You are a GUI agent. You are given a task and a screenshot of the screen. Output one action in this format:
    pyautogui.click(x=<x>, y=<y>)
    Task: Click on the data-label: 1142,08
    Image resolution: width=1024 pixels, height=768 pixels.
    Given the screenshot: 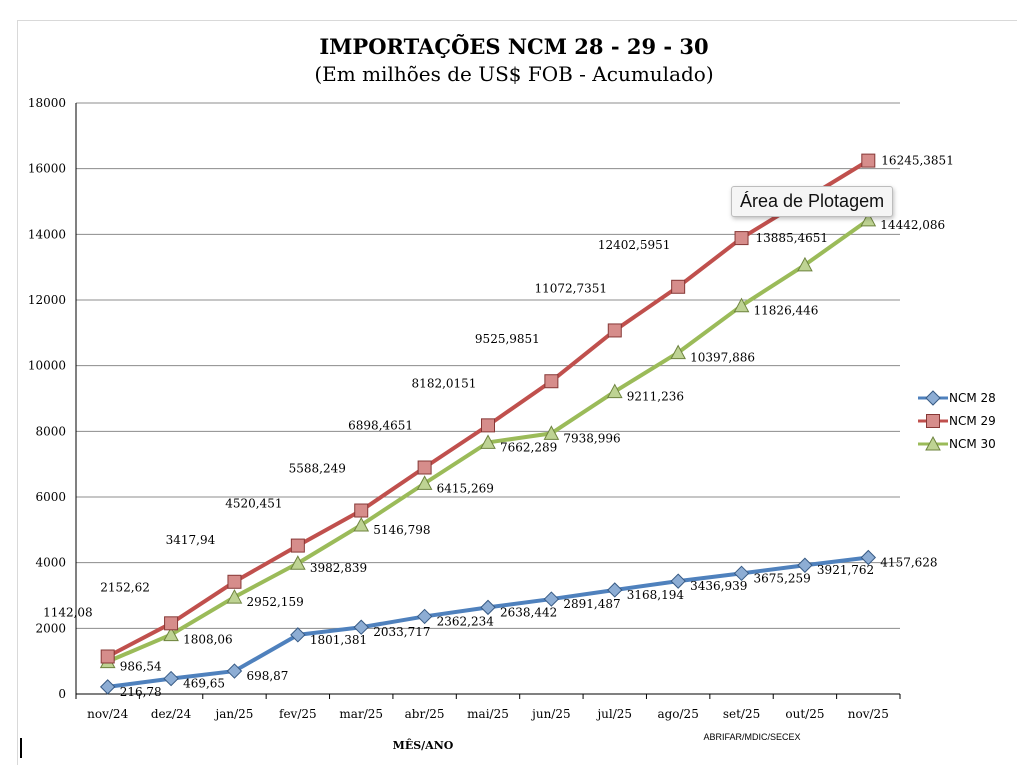 What is the action you would take?
    pyautogui.click(x=68, y=613)
    